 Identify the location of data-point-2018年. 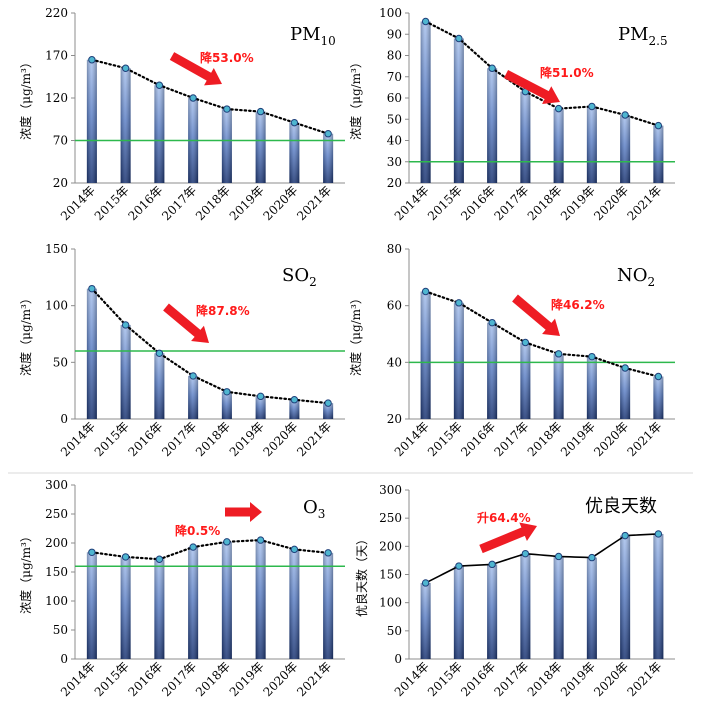
(227, 109).